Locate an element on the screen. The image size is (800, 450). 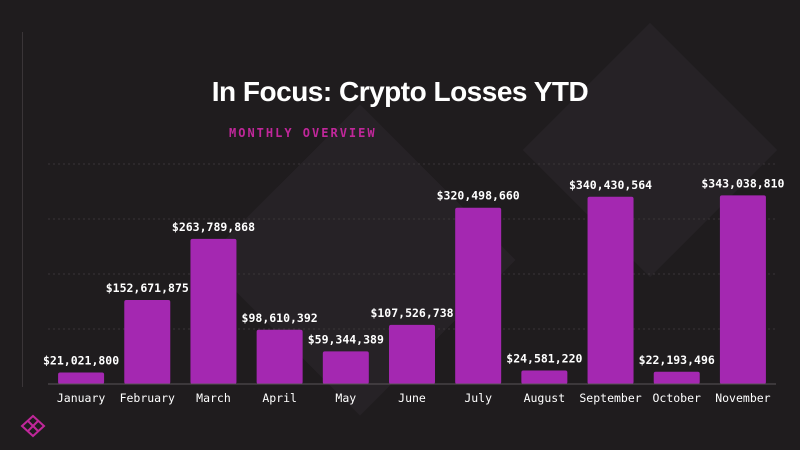
data-label: $24,581,220 is located at coordinates (544, 358).